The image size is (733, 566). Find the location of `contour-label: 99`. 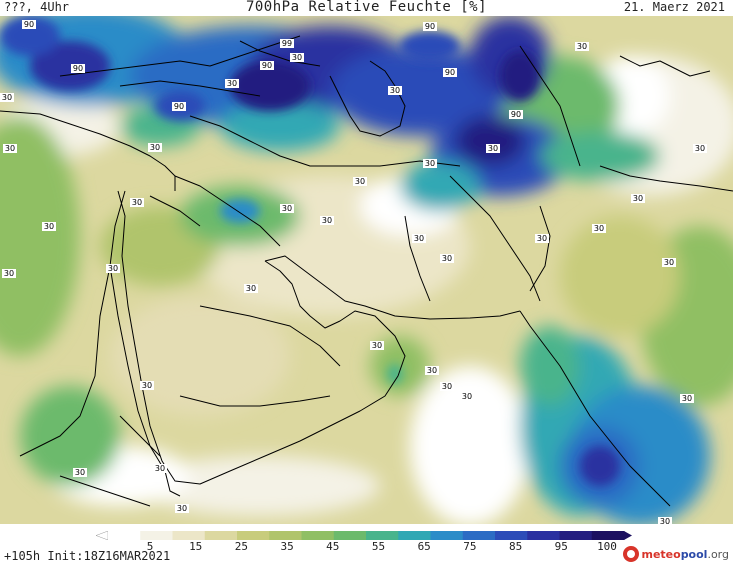

contour-label: 99 is located at coordinates (287, 43).